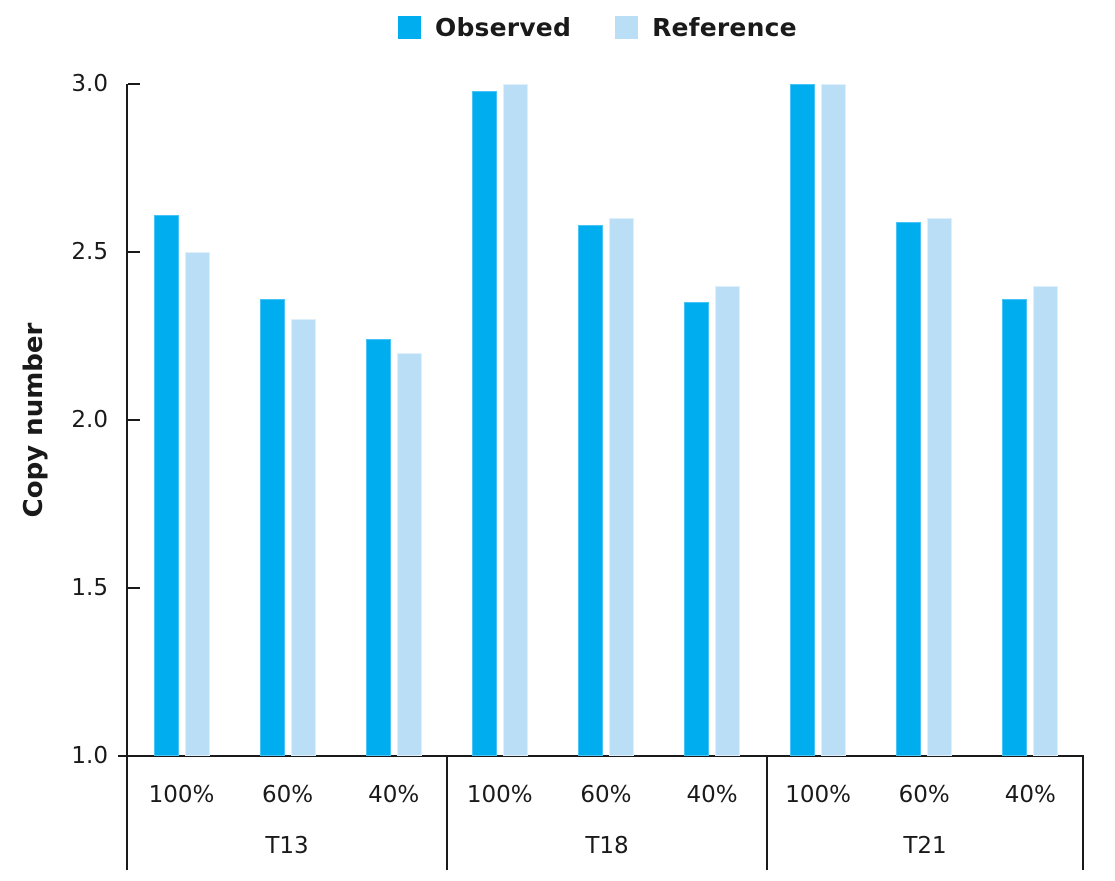  I want to click on observed-series-label: Observed, so click(503, 27).